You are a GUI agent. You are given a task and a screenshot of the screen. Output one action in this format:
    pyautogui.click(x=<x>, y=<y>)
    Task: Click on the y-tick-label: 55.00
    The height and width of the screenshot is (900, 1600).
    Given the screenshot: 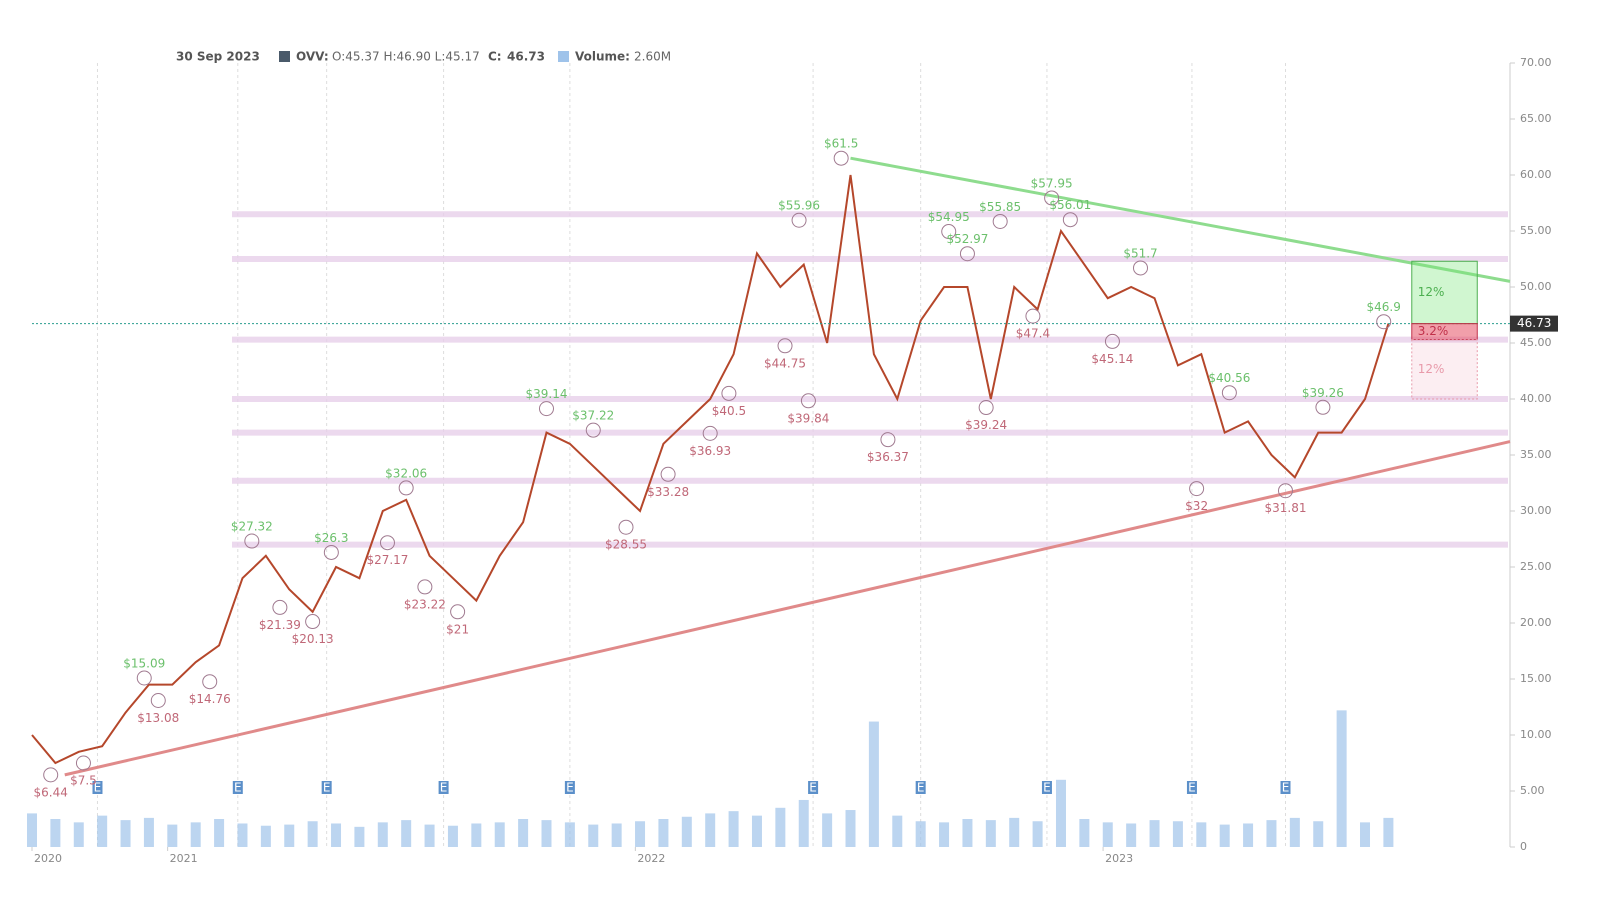 What is the action you would take?
    pyautogui.click(x=1536, y=230)
    